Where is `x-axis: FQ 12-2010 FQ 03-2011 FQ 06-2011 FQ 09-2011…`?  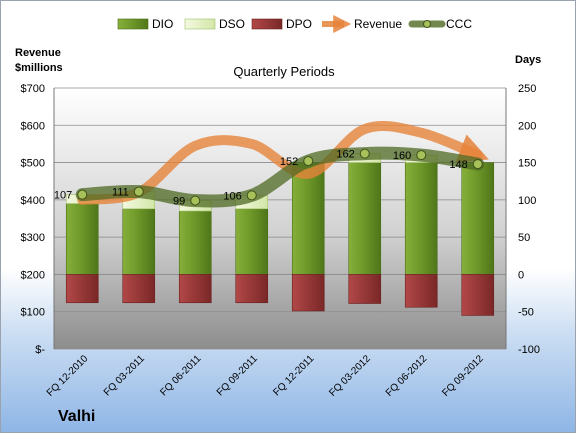 x-axis: FQ 12-2010 FQ 03-2011 FQ 06-2011 FQ 09-2011… is located at coordinates (265, 376).